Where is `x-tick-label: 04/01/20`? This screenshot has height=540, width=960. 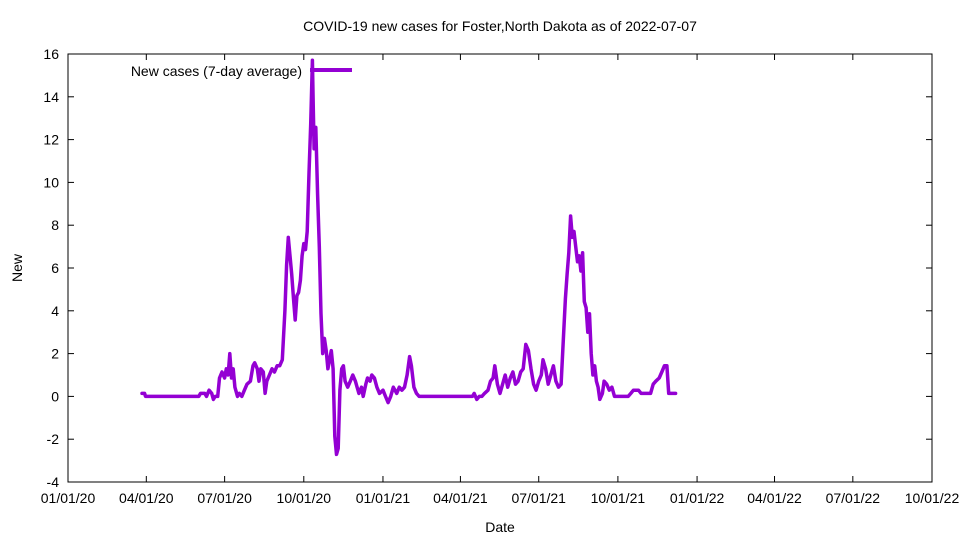
x-tick-label: 04/01/20 is located at coordinates (146, 498).